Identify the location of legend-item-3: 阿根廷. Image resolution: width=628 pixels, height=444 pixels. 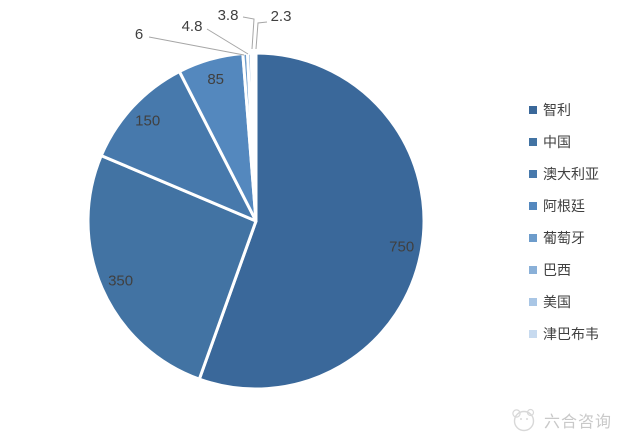
(564, 205).